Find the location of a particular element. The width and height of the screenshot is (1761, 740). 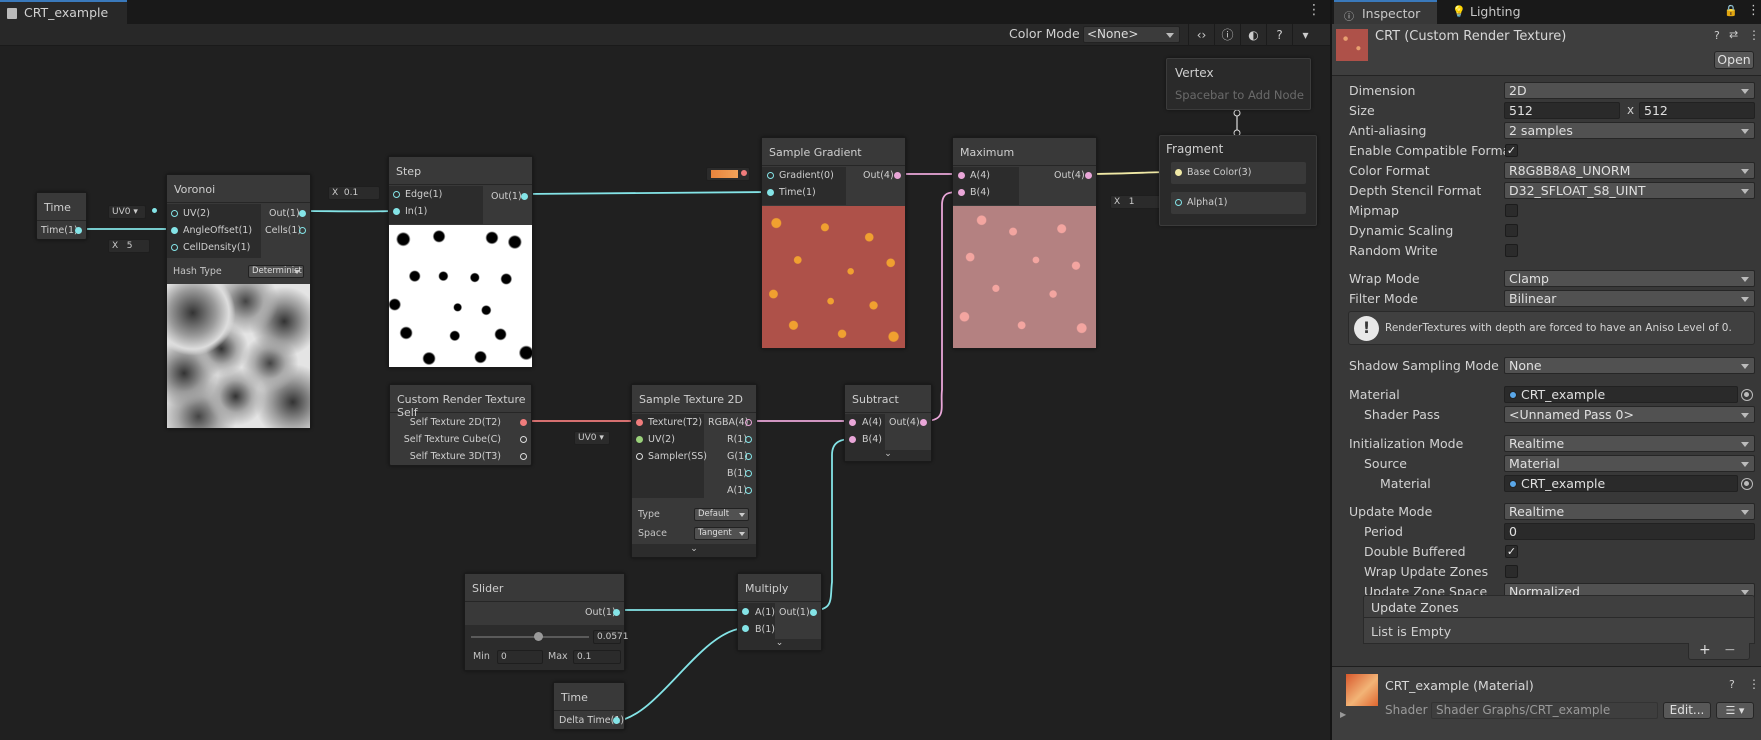

space-dropdown: Tangent is located at coordinates (721, 533).